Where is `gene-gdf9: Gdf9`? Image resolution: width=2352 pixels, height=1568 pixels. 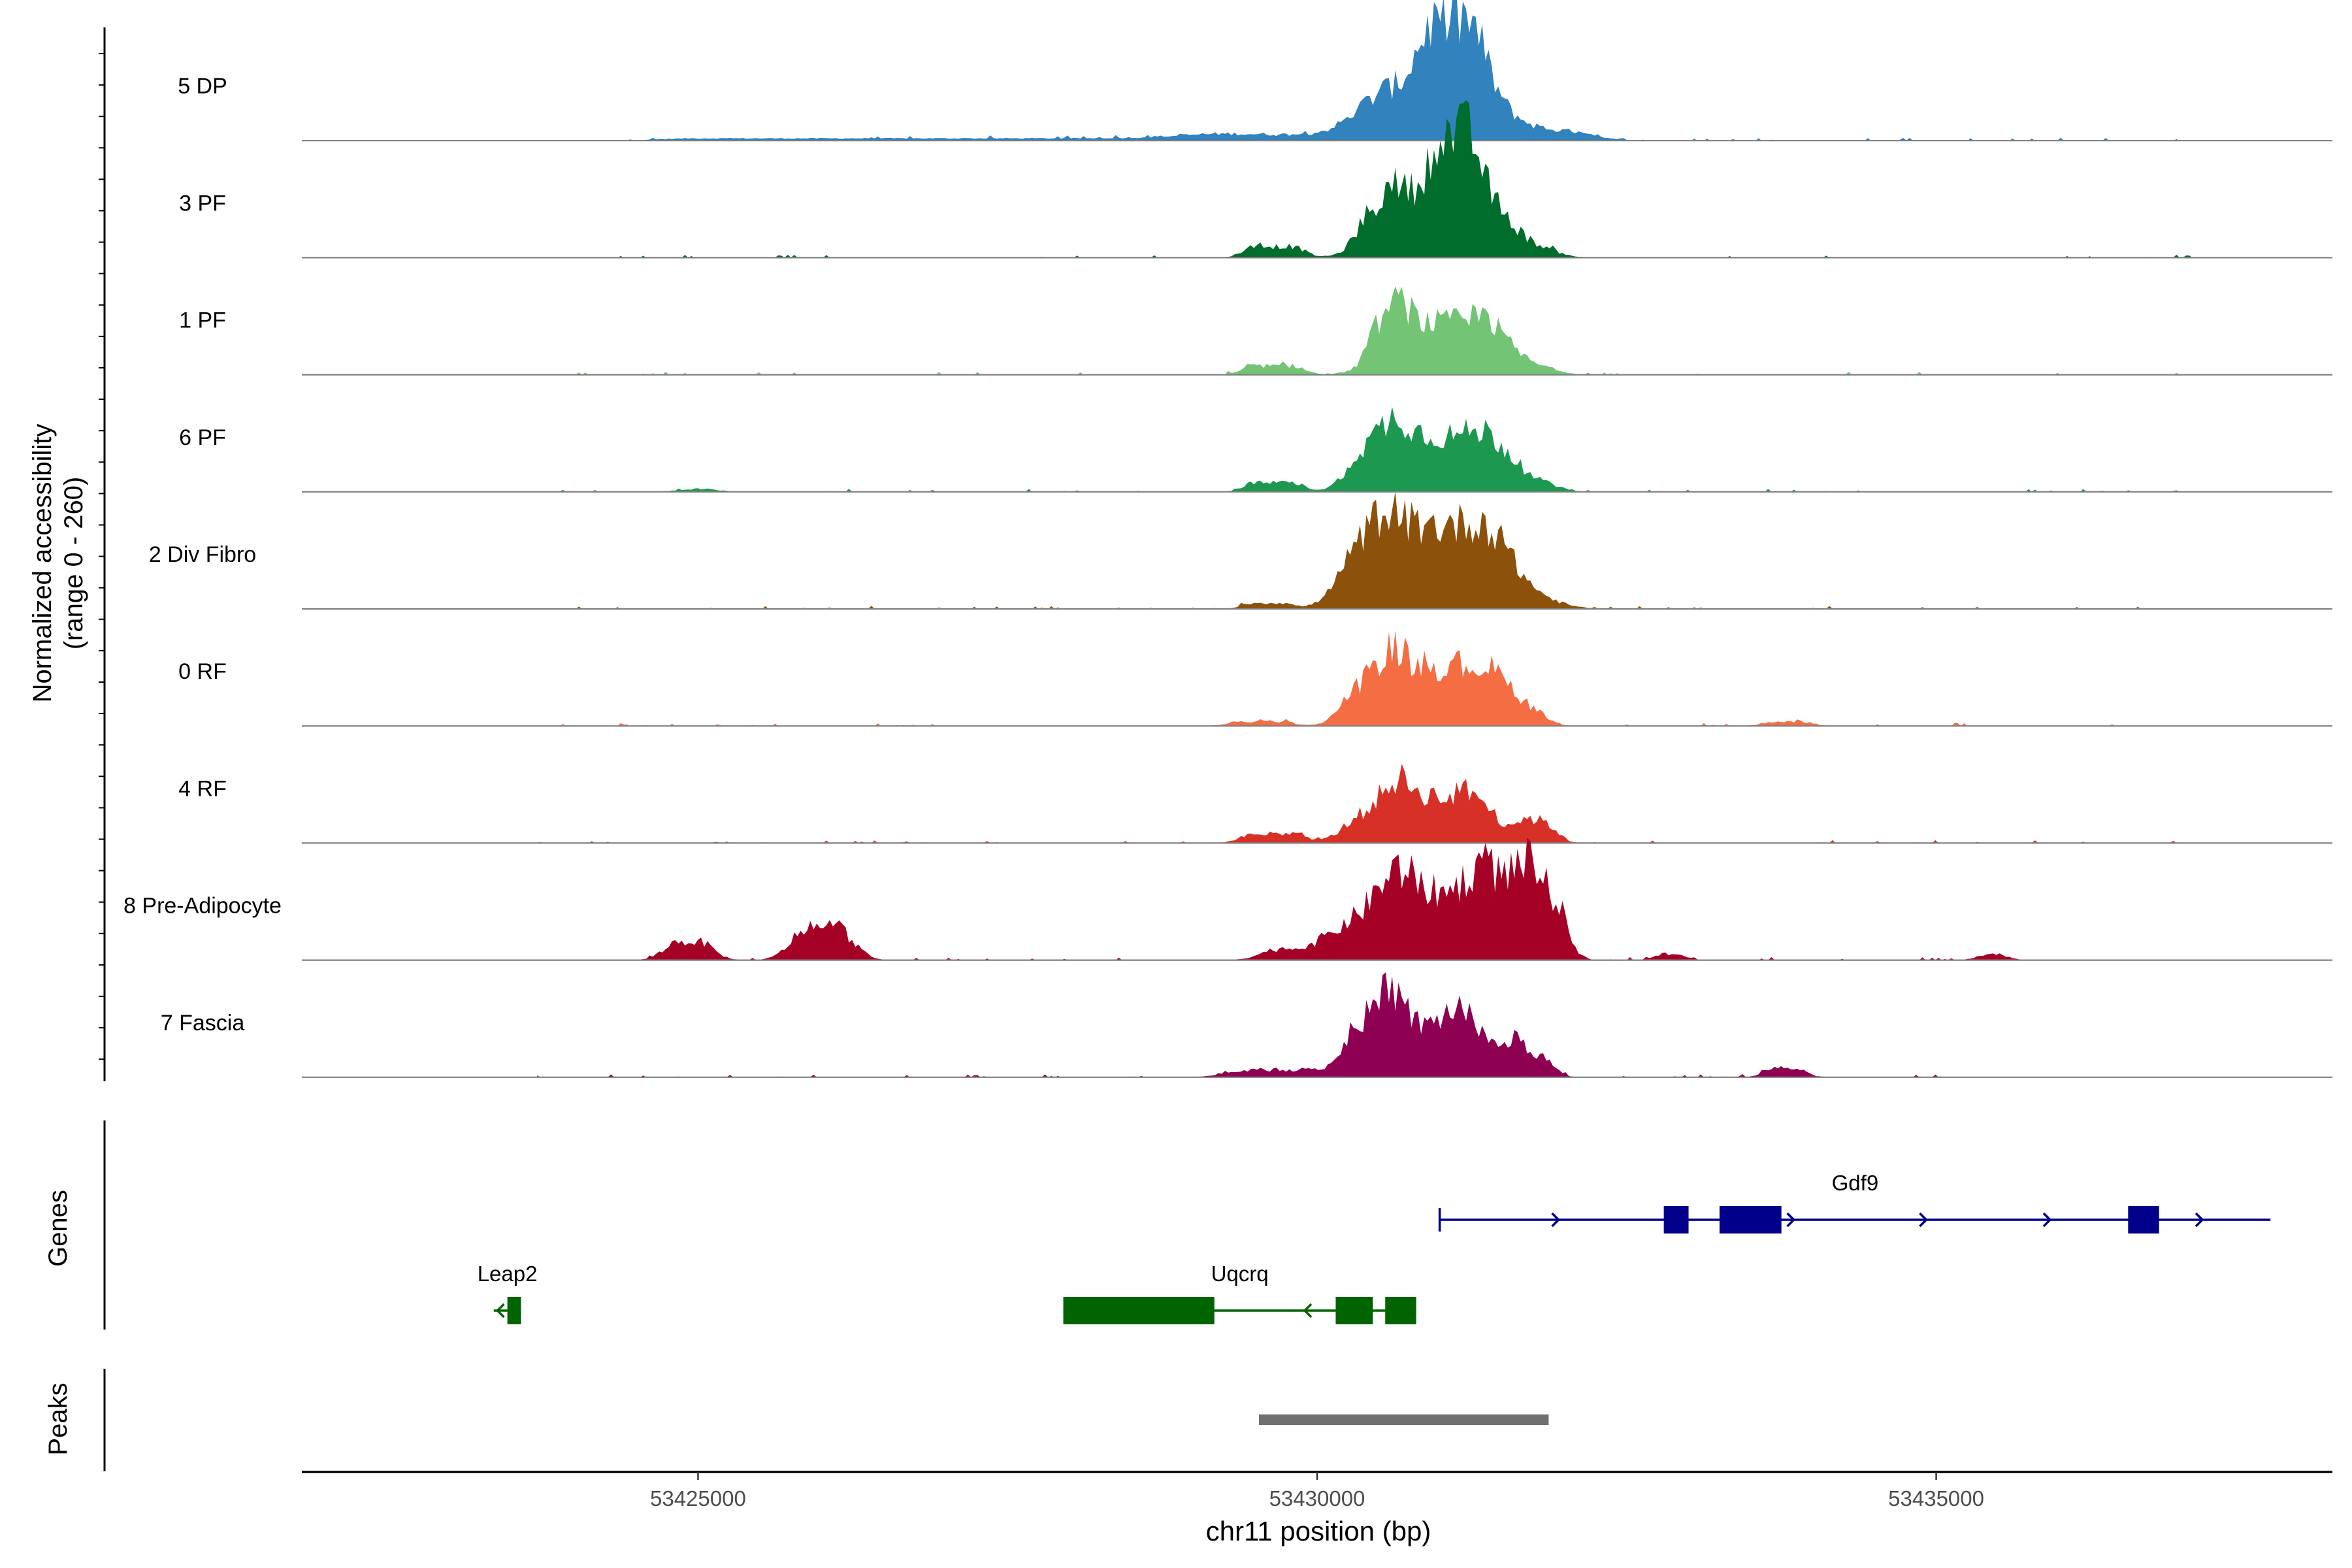 gene-gdf9: Gdf9 is located at coordinates (1854, 1202).